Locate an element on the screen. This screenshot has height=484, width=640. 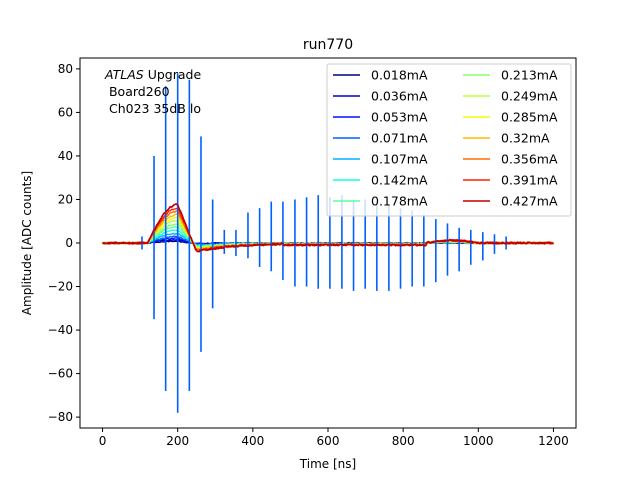
series-line-top-overlay is located at coordinates (328, 228).